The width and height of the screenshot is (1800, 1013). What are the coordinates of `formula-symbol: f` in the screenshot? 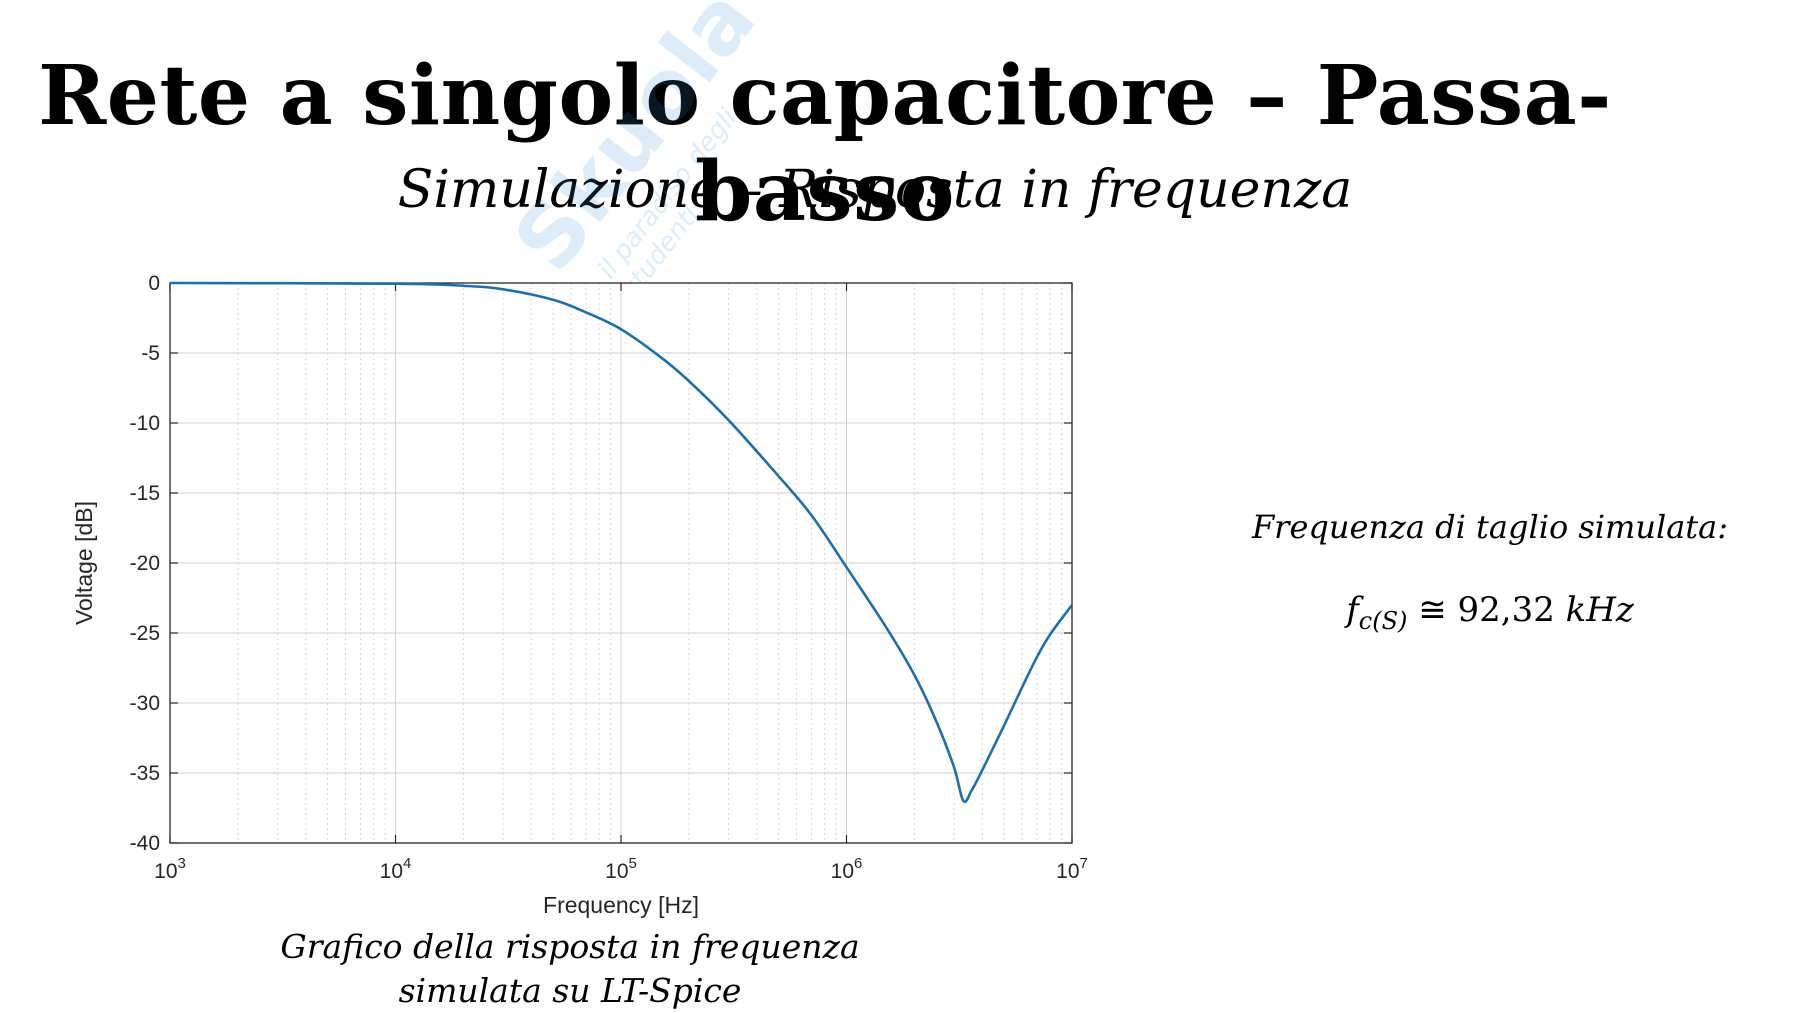 It's located at (1352, 610).